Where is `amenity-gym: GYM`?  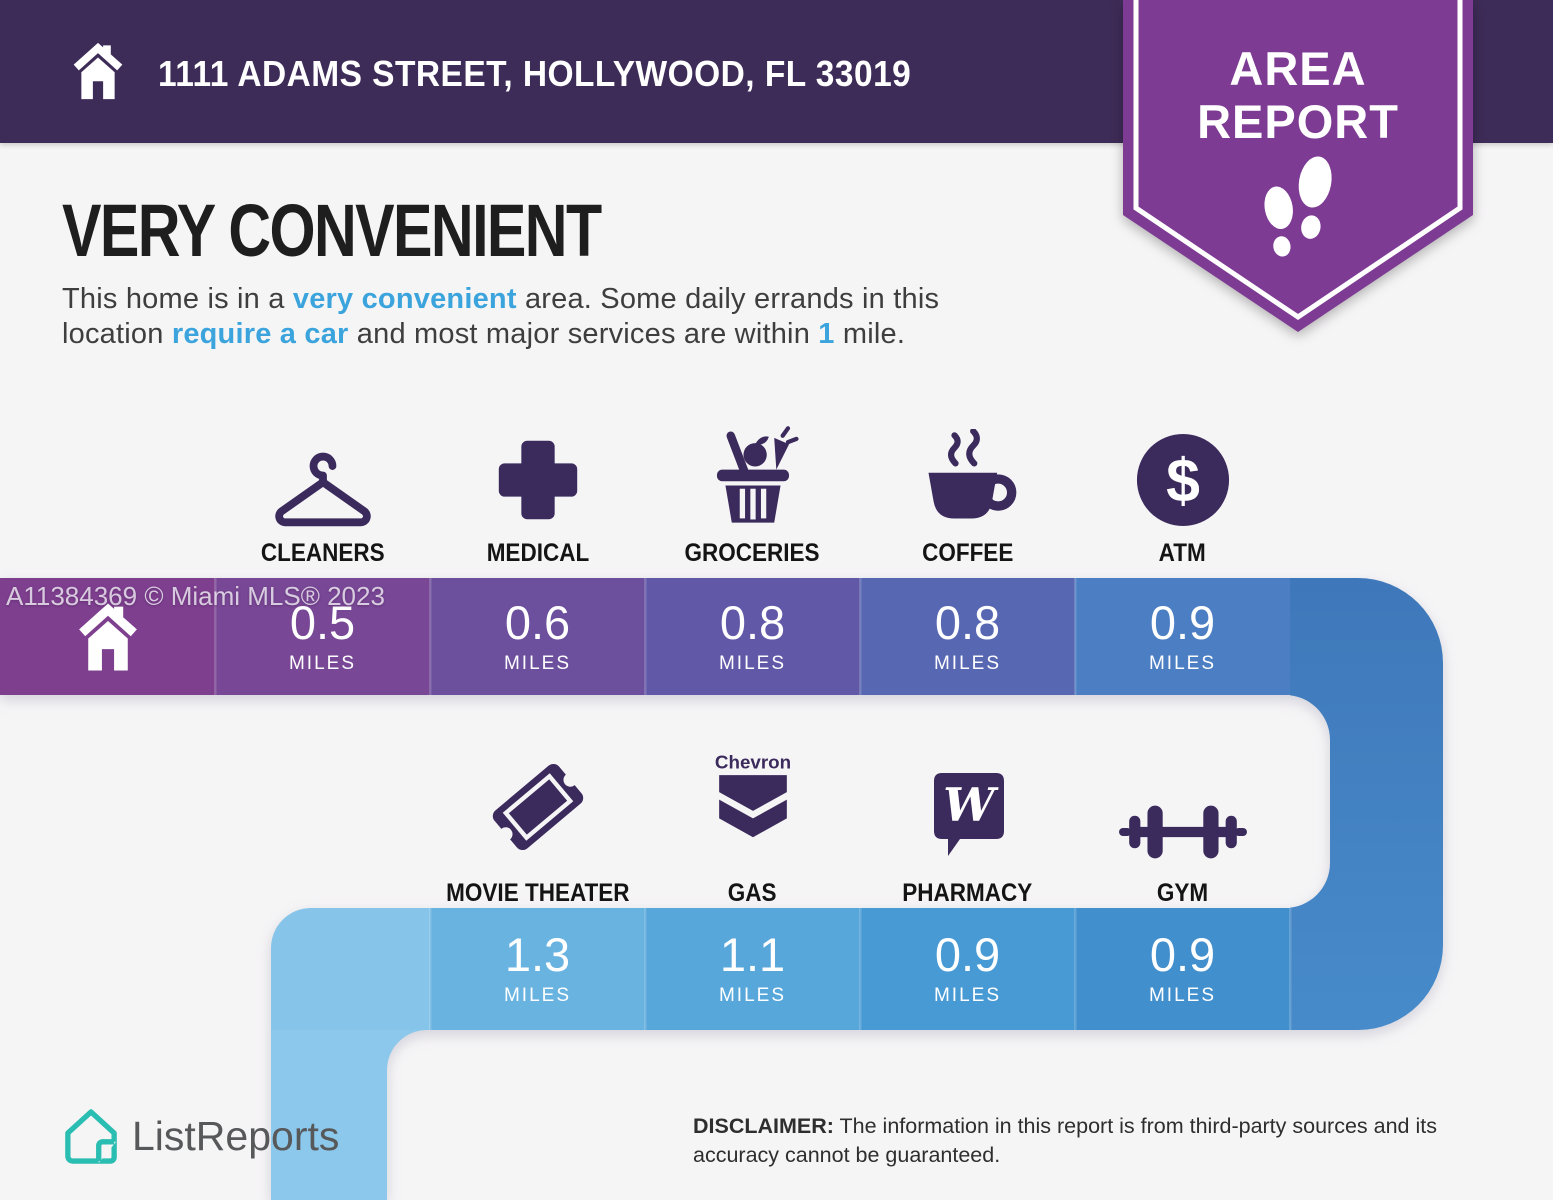 amenity-gym: GYM is located at coordinates (1182, 826).